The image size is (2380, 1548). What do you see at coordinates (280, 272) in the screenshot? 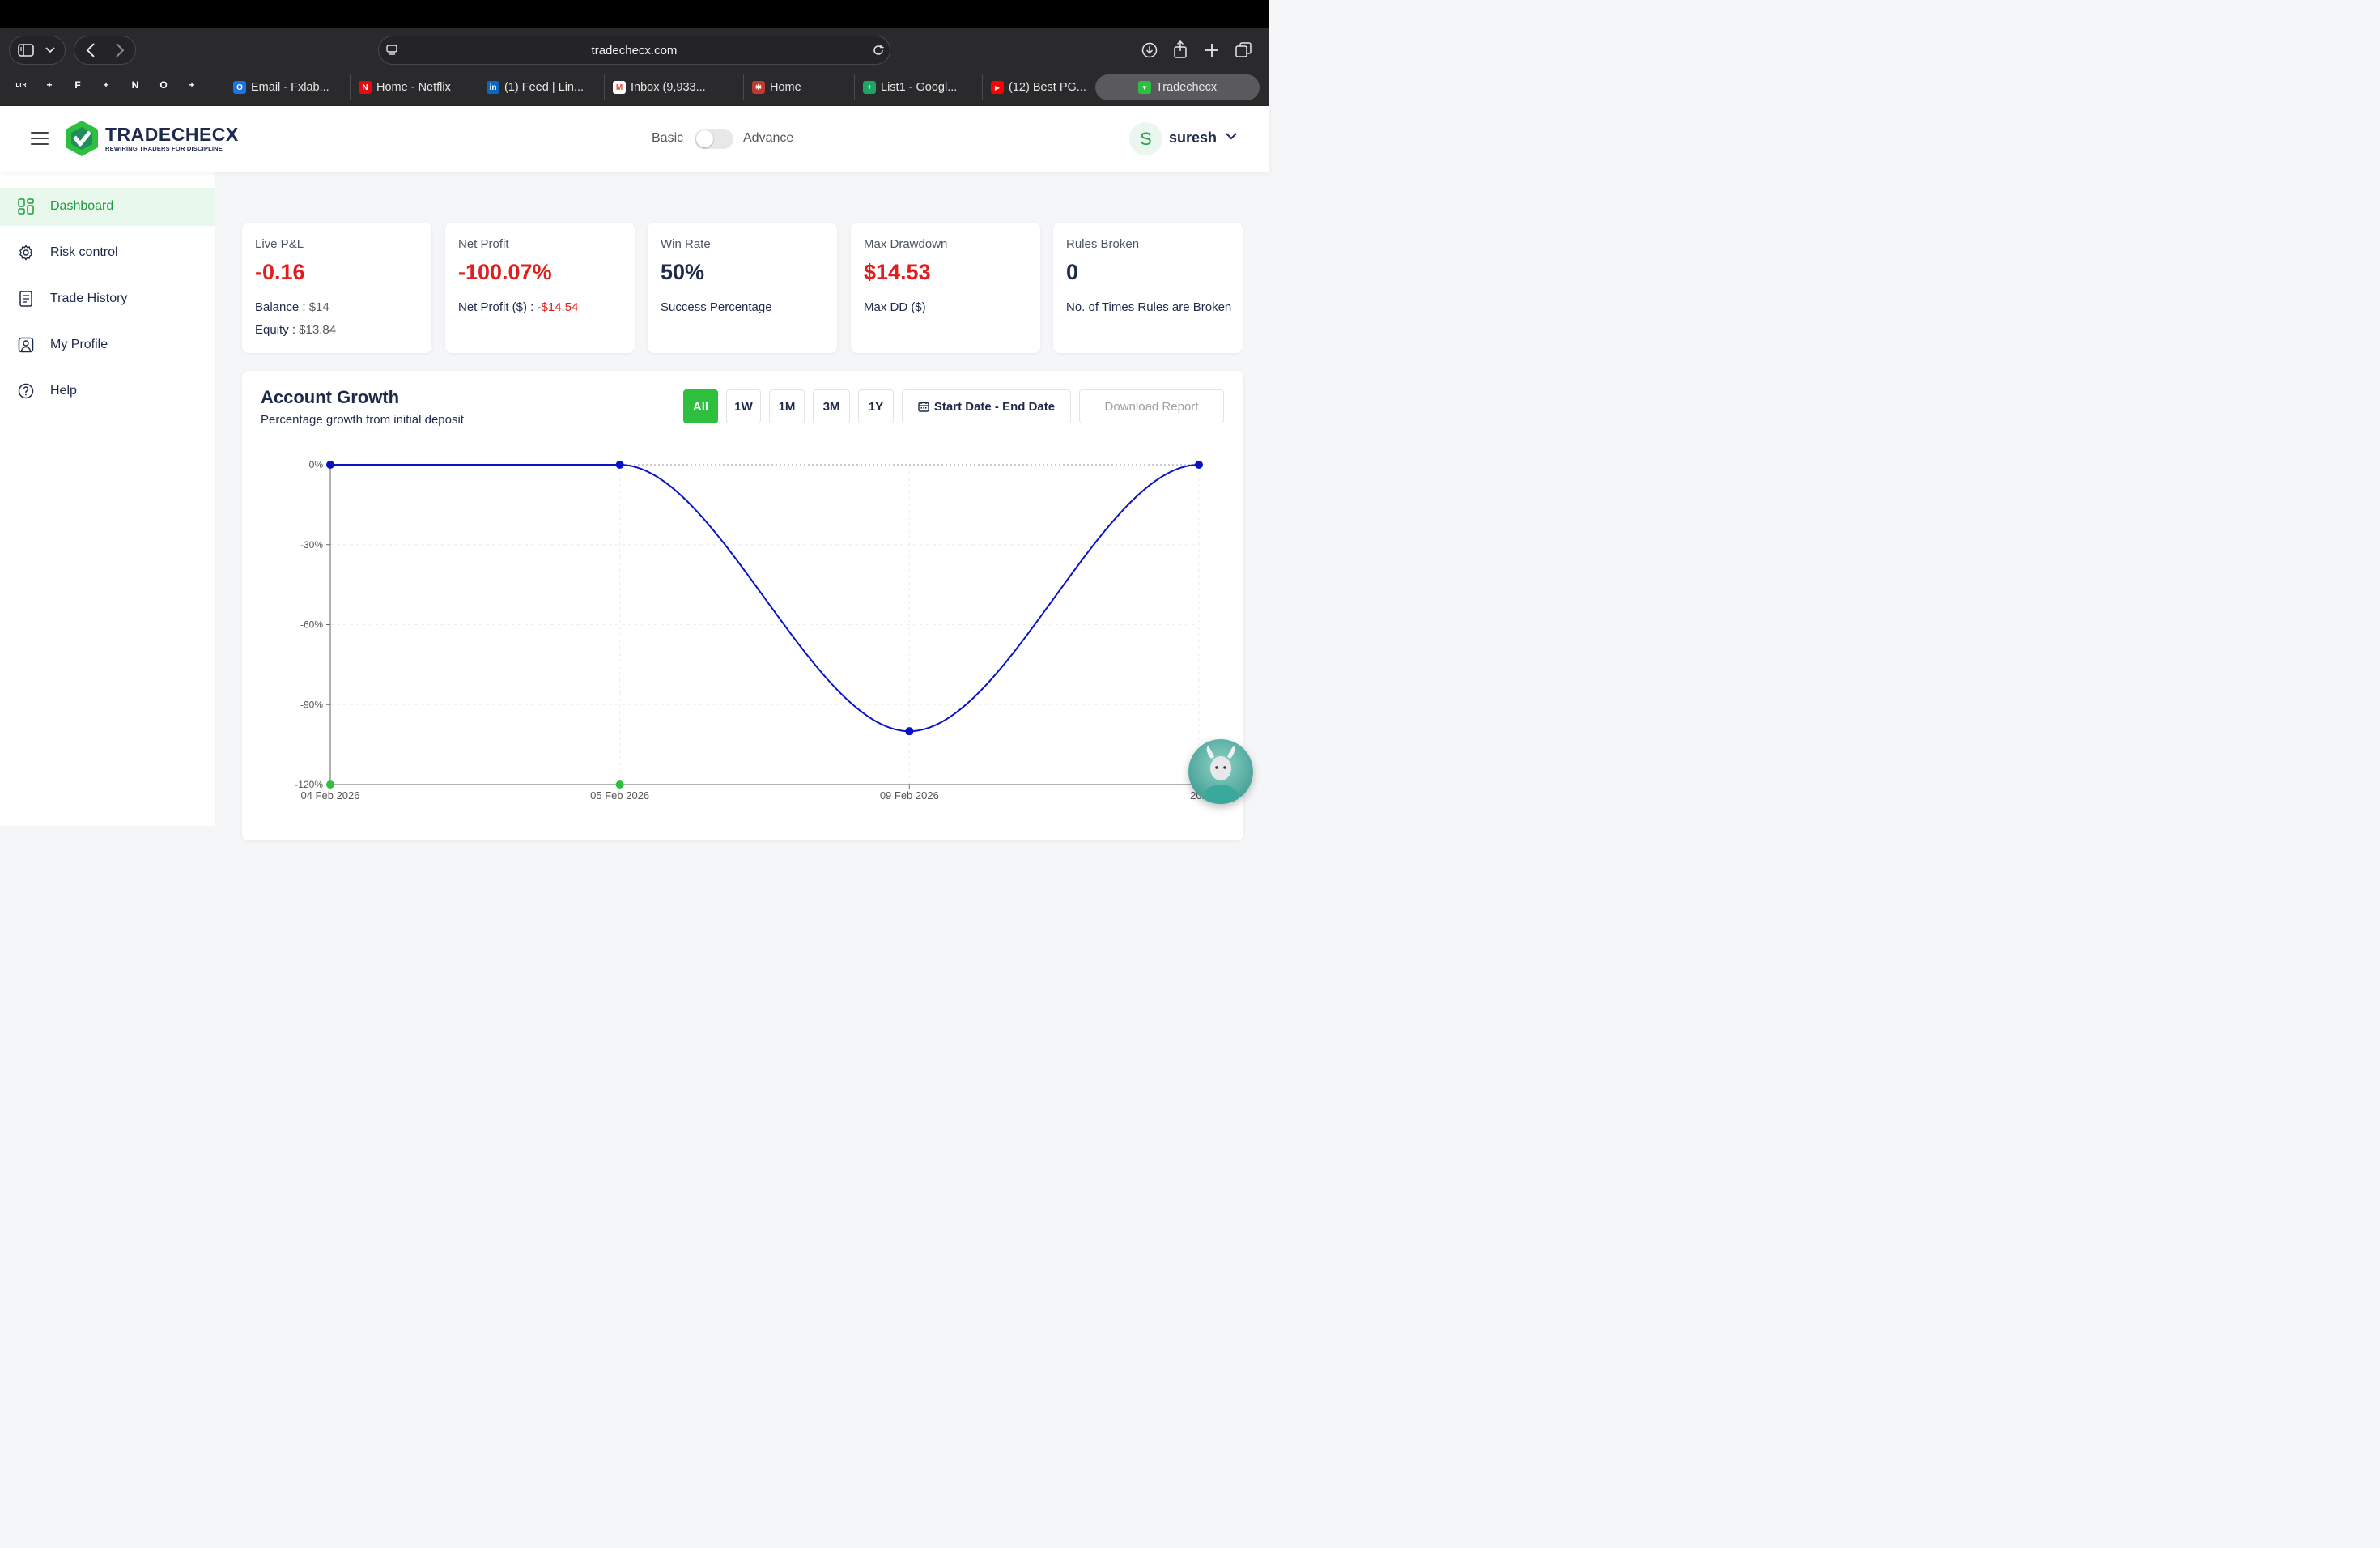
I see `card-value: -0.16` at bounding box center [280, 272].